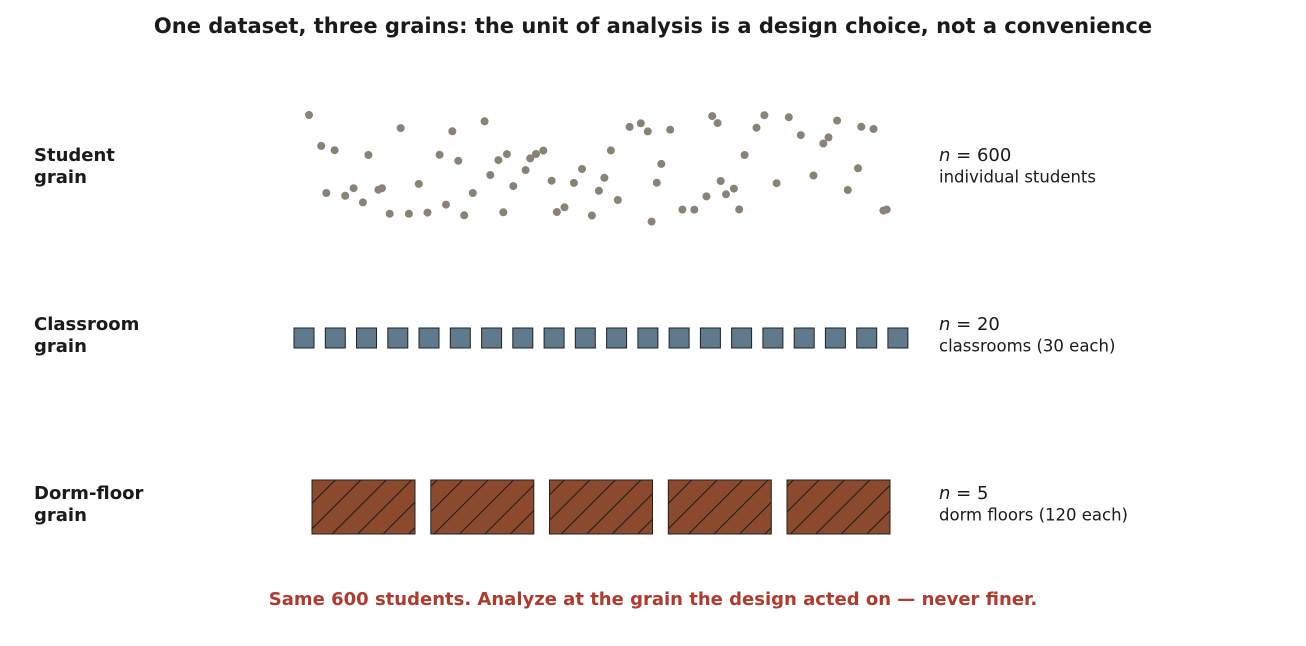 Image resolution: width=1306 pixels, height=646 pixels. Describe the element at coordinates (86, 324) in the screenshot. I see `row-label: Classroom` at that location.